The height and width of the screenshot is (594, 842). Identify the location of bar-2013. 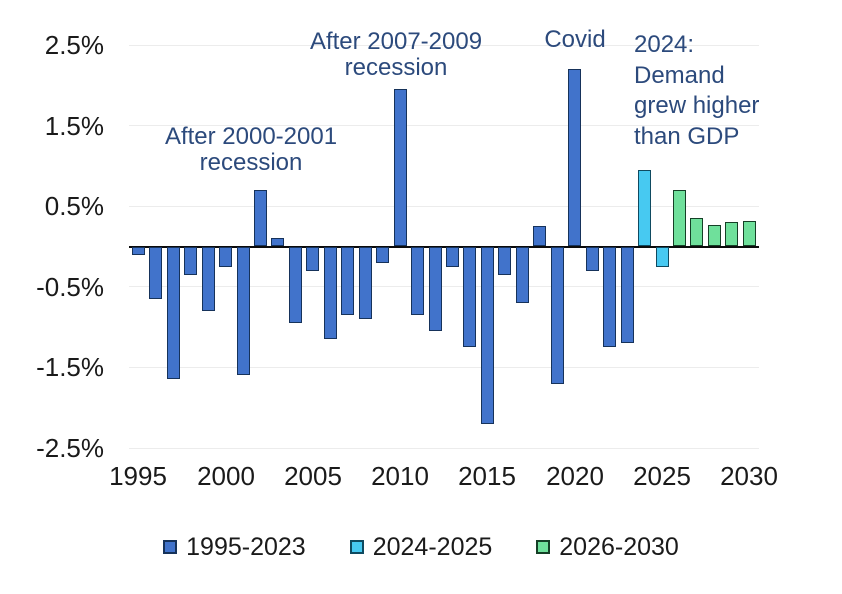
(453, 256).